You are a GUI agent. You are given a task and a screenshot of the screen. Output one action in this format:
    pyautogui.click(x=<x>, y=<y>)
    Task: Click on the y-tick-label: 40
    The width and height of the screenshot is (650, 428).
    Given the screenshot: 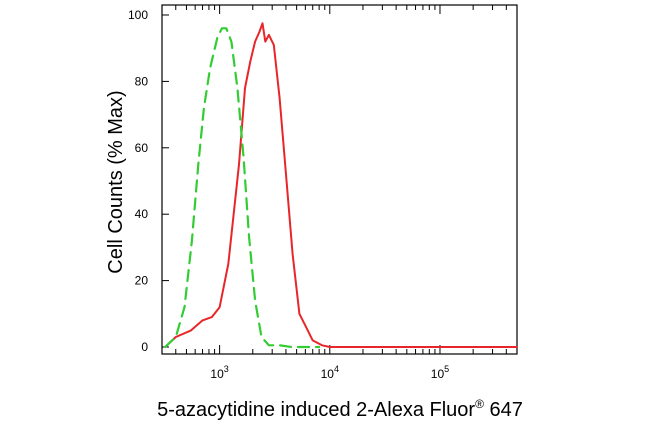 What is the action you would take?
    pyautogui.click(x=142, y=214)
    